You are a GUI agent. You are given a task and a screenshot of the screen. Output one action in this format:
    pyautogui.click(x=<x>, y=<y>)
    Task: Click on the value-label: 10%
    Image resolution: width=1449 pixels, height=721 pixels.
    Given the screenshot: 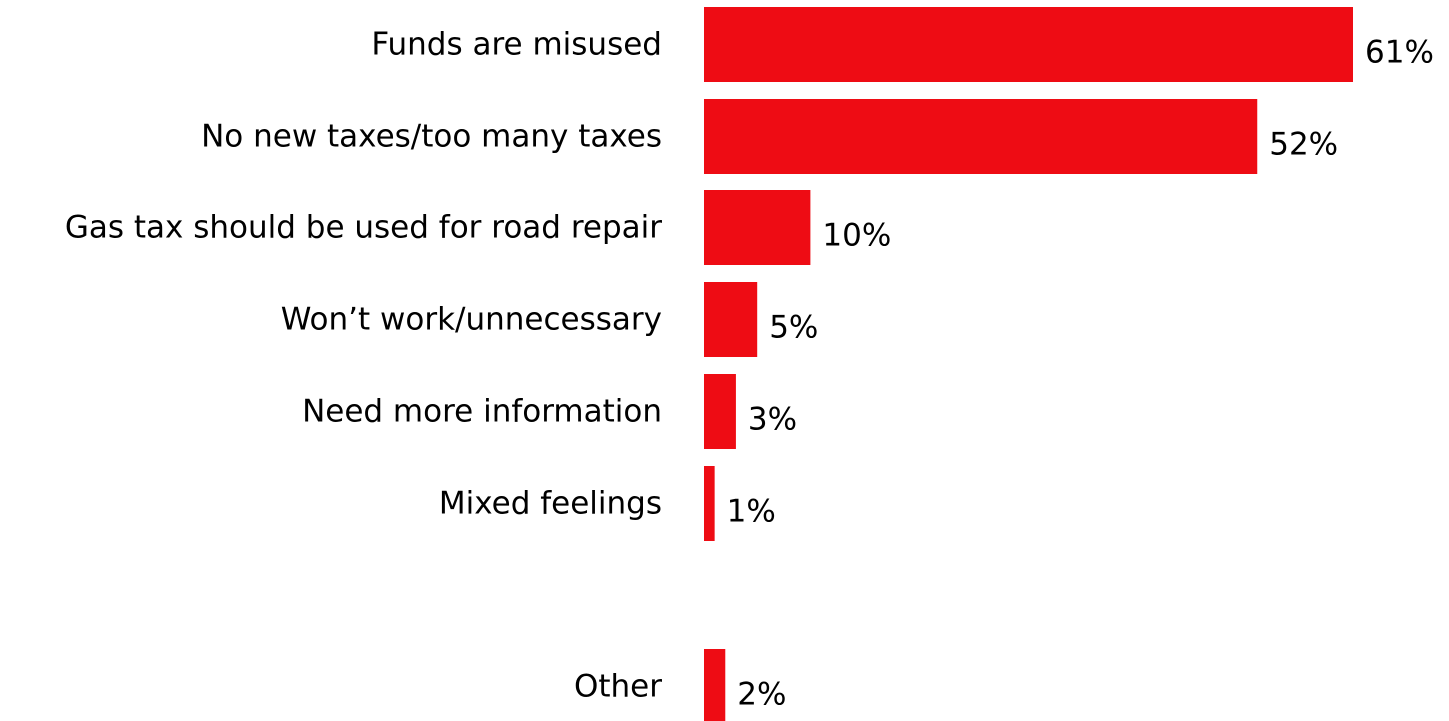 What is the action you would take?
    pyautogui.click(x=856, y=236)
    